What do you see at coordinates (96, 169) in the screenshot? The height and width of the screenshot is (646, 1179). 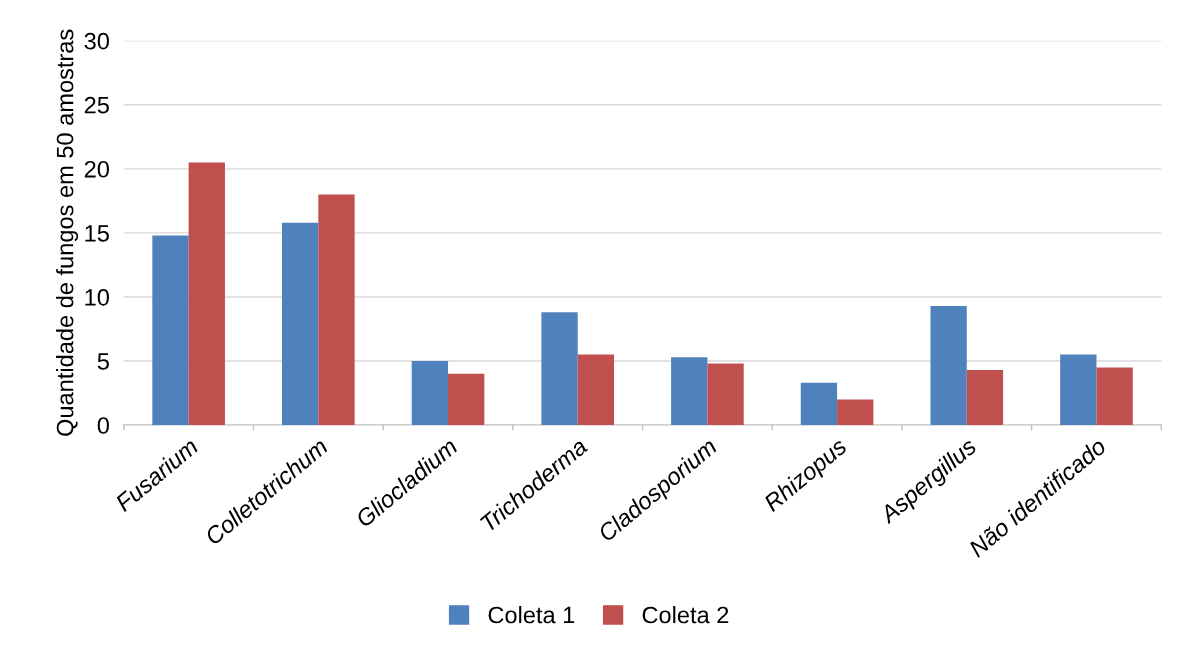 I see `y-tick-label: 20` at bounding box center [96, 169].